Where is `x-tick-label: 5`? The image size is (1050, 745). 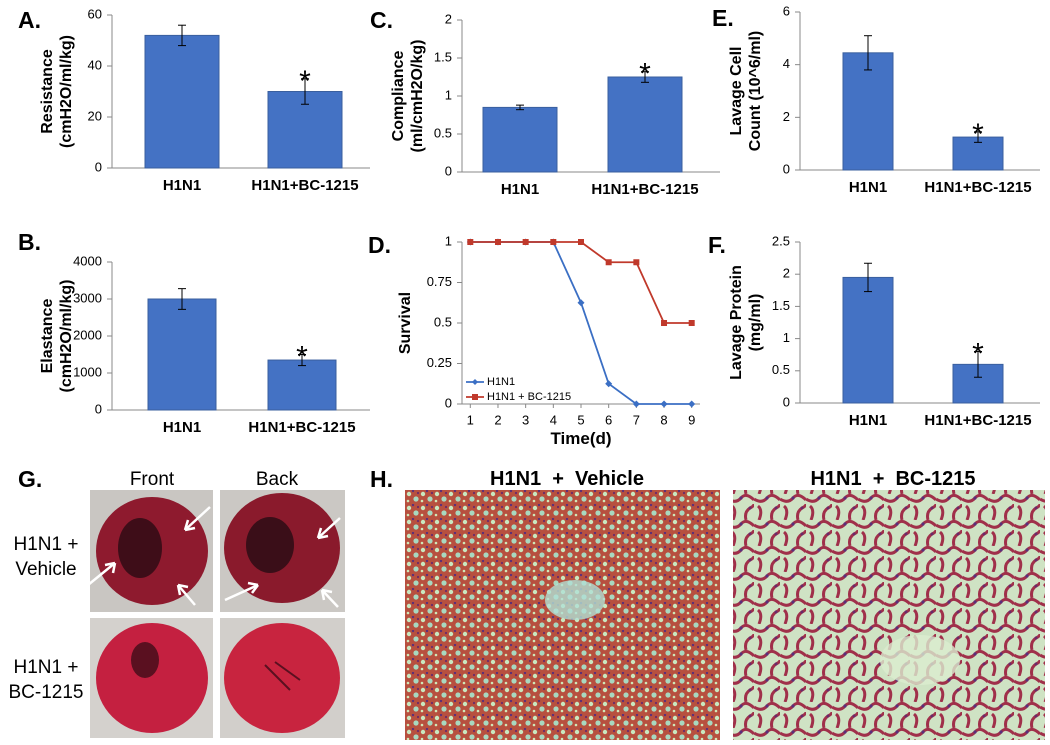
x-tick-label: 5 is located at coordinates (580, 419).